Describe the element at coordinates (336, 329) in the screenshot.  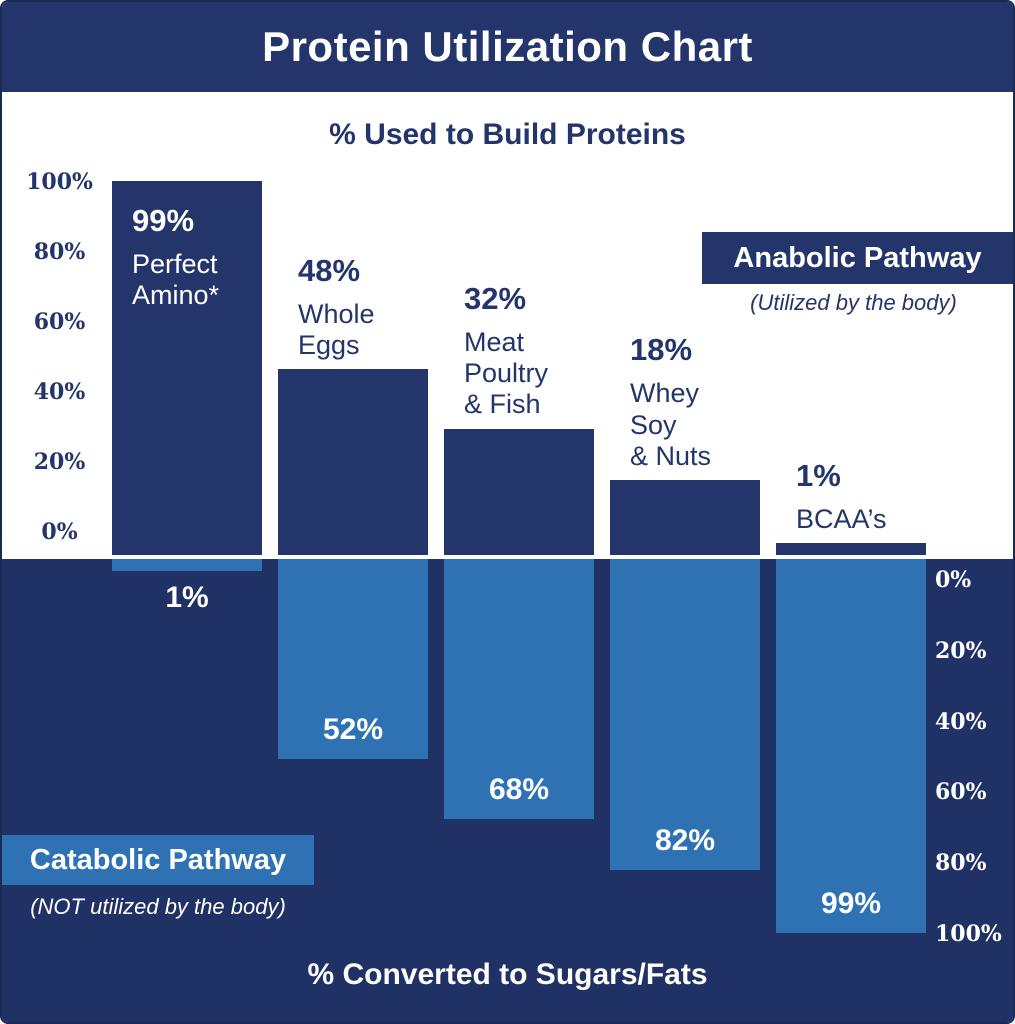
I see `category-label: Whole Eggs` at that location.